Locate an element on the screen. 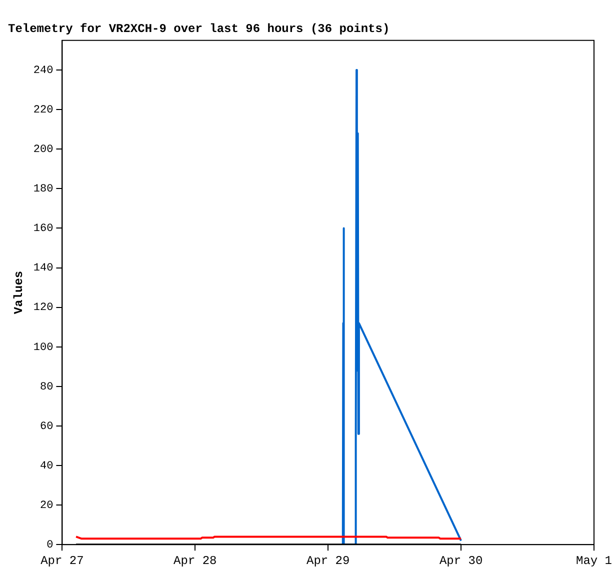 Image resolution: width=615 pixels, height=579 pixels. y-tick-label: 180 is located at coordinates (43, 190).